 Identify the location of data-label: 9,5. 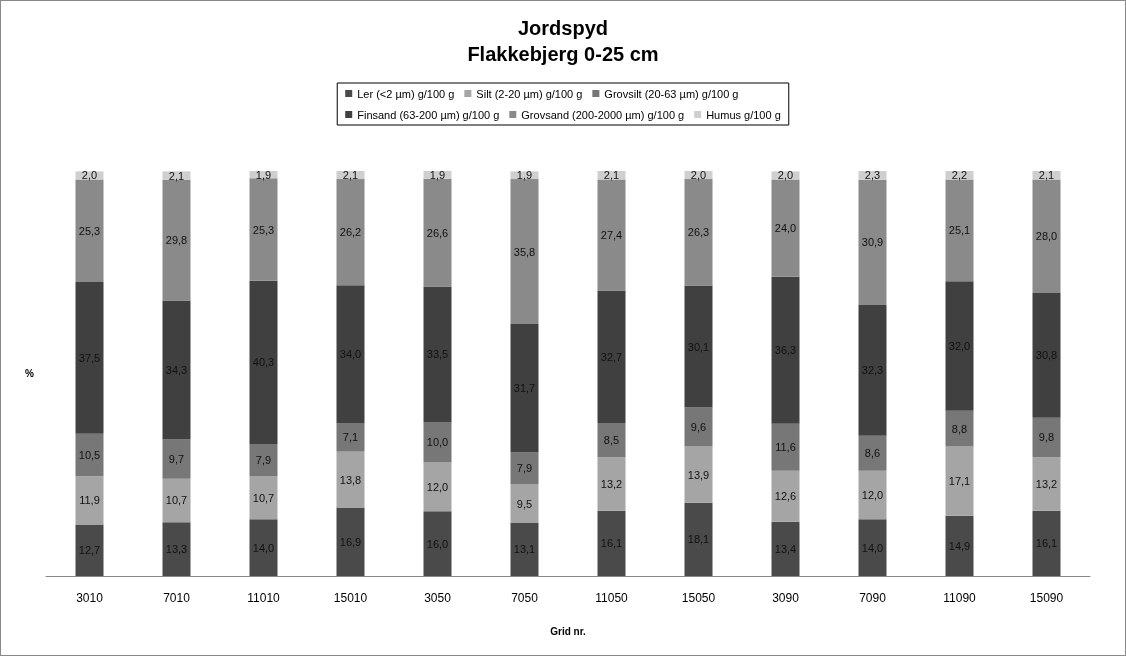
(524, 503).